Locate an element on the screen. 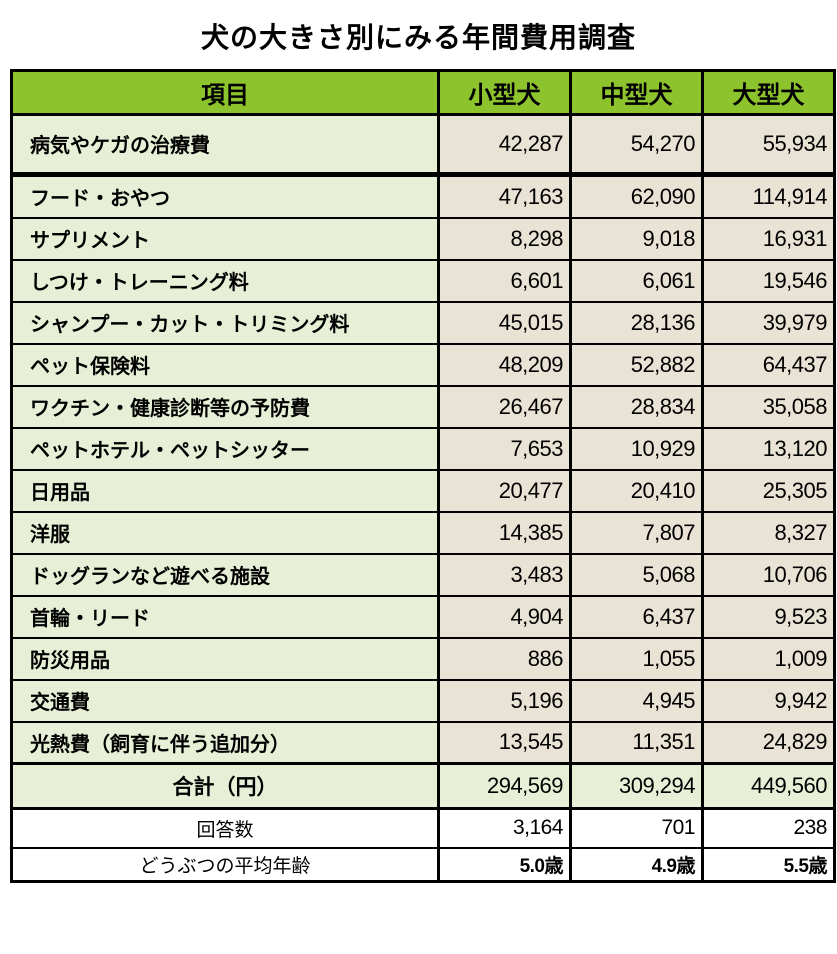 The width and height of the screenshot is (837, 954). row-value-large-dog: 114,914 is located at coordinates (768, 196).